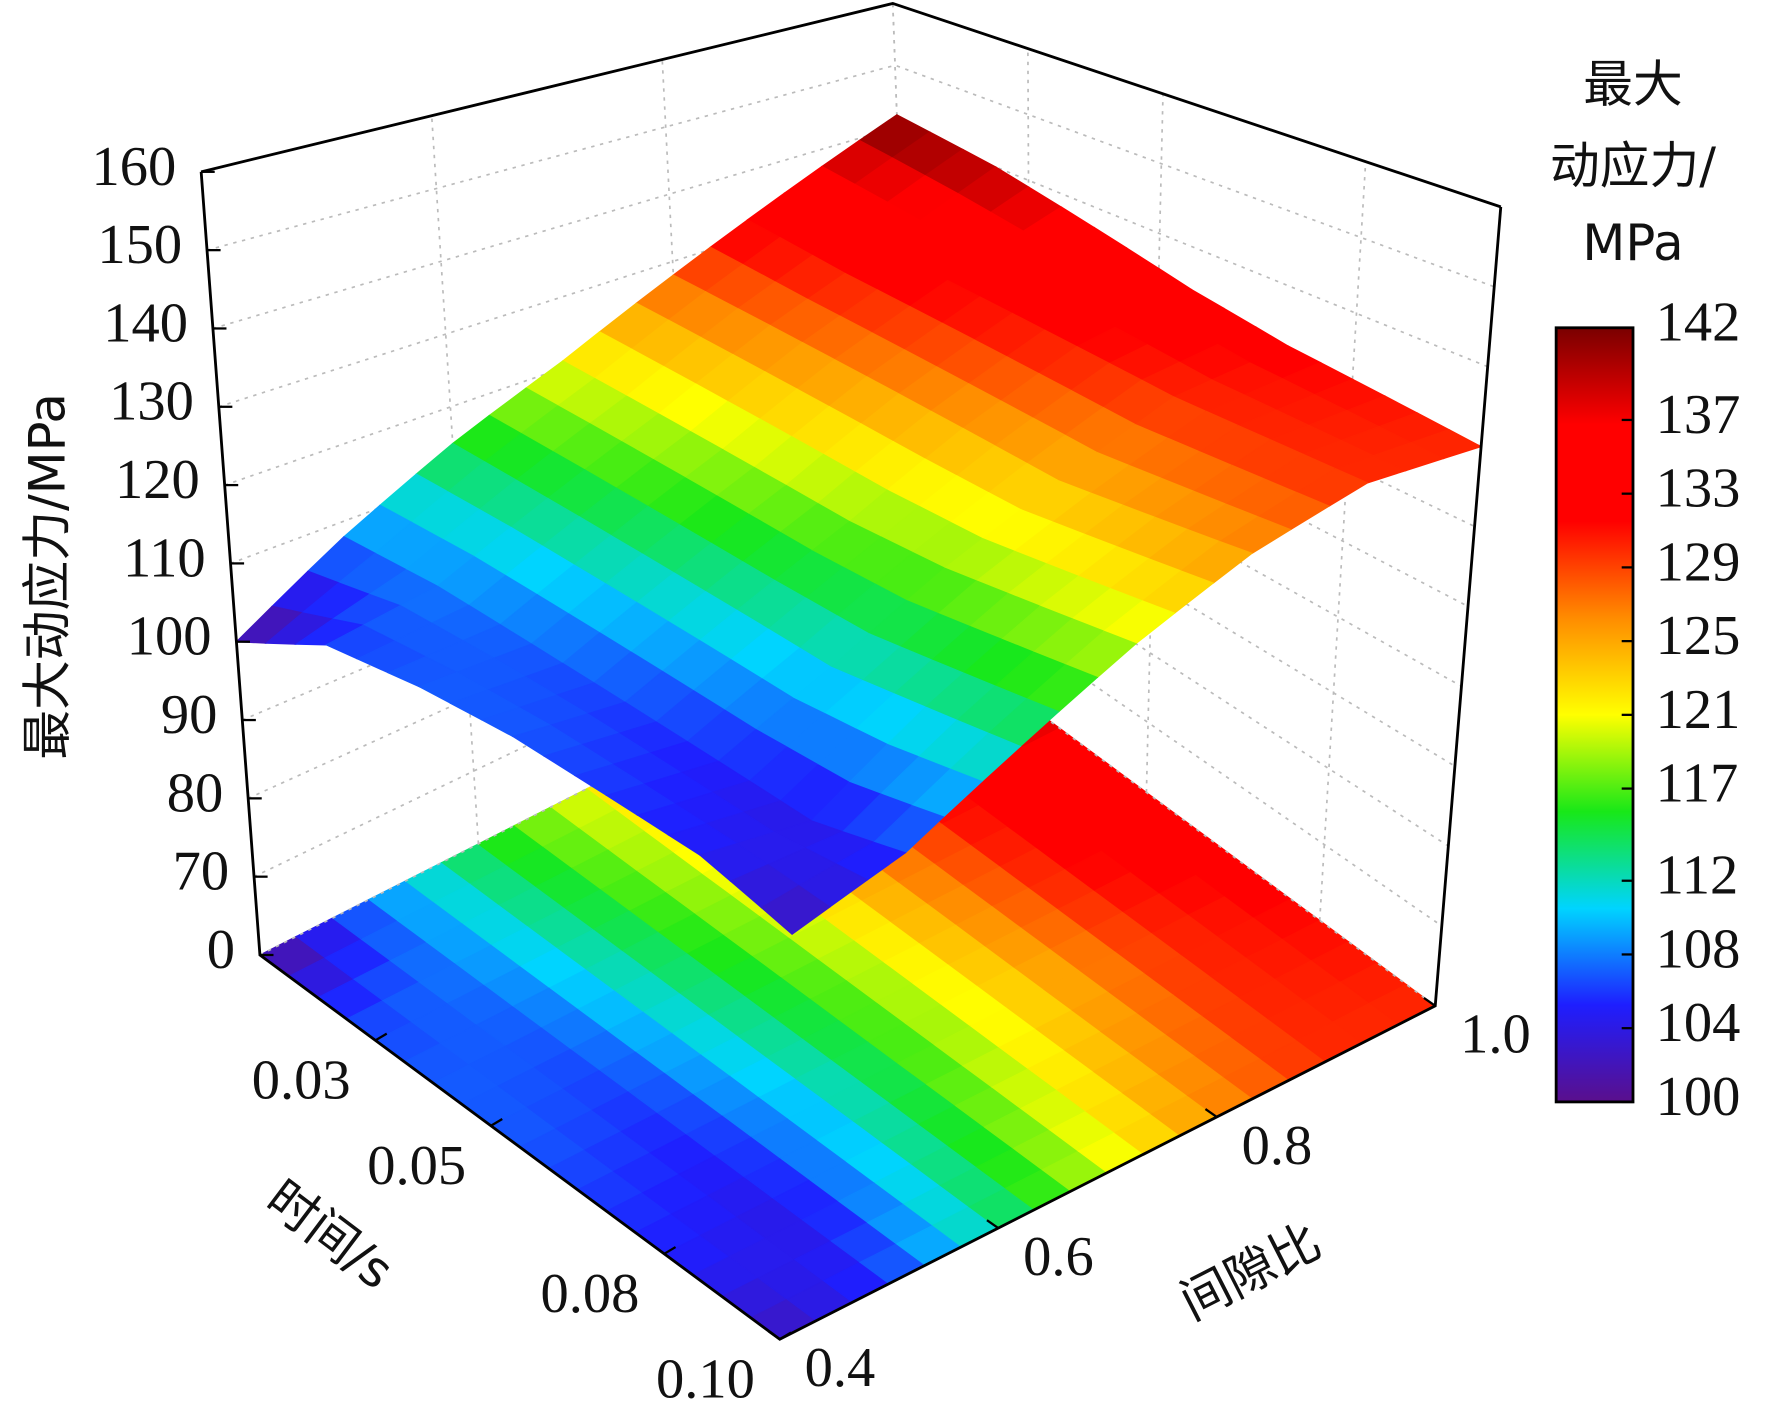 The width and height of the screenshot is (1772, 1415). Describe the element at coordinates (705, 1379) in the screenshot. I see `x-tick-label: 0.10` at that location.